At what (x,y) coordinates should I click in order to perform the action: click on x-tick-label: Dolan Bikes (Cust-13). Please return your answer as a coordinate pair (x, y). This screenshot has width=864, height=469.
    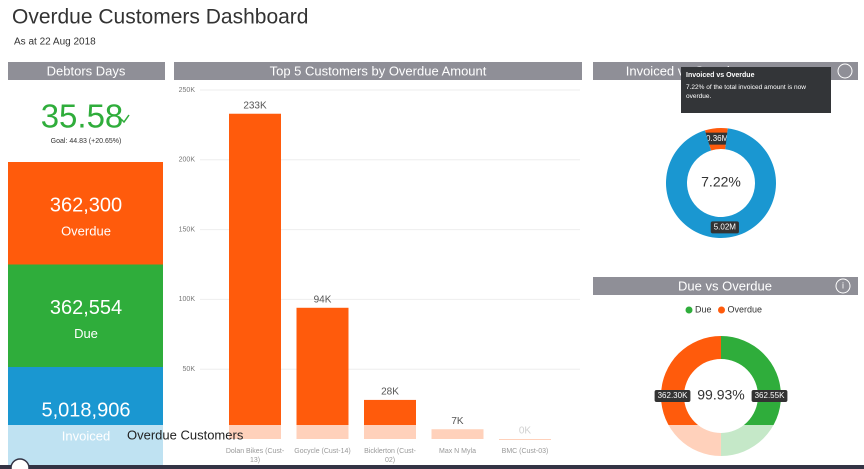
    Looking at the image, I should click on (255, 456).